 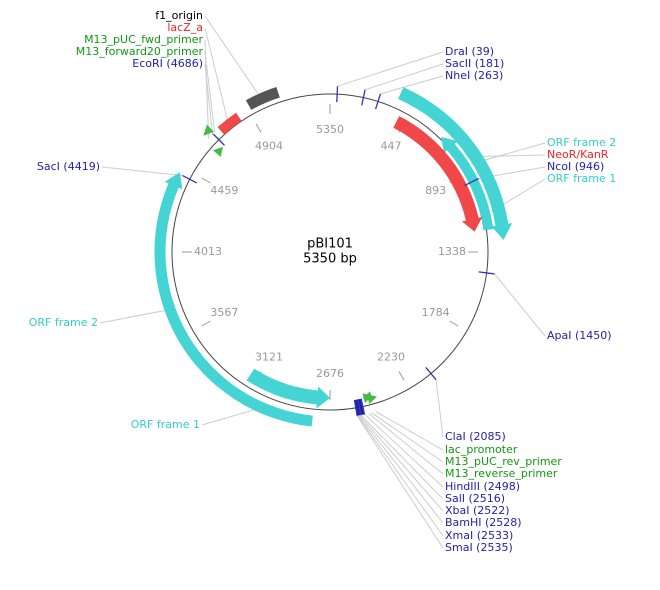 What do you see at coordinates (140, 51) in the screenshot?
I see `feature-label: M13_forward20_primer` at bounding box center [140, 51].